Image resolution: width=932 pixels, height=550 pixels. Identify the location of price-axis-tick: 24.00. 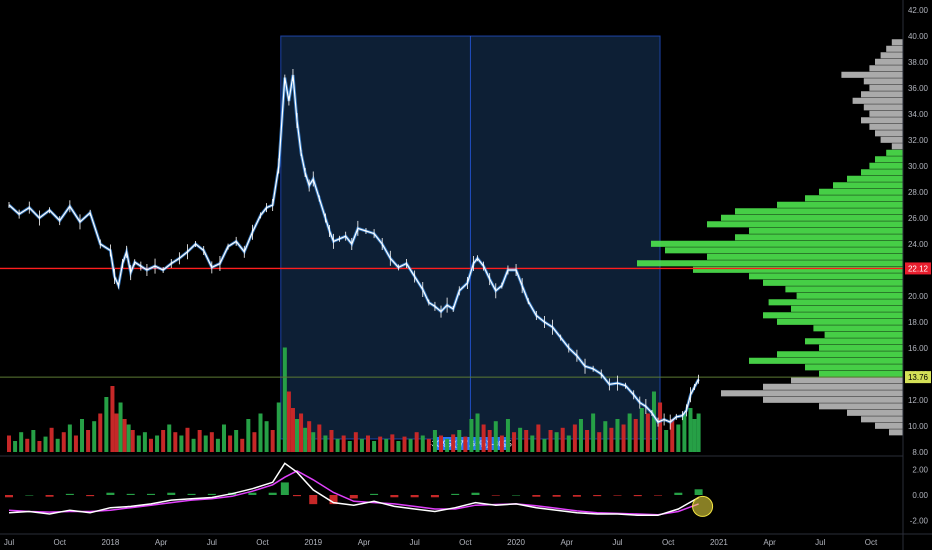
(918, 244).